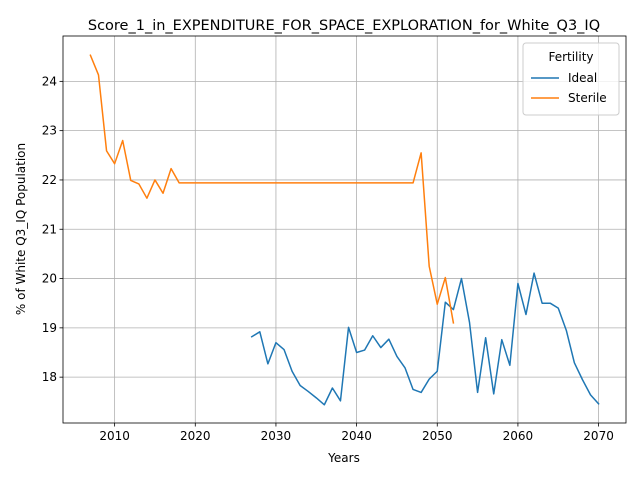 The width and height of the screenshot is (640, 480). What do you see at coordinates (437, 436) in the screenshot?
I see `x-tick-label: 2050` at bounding box center [437, 436].